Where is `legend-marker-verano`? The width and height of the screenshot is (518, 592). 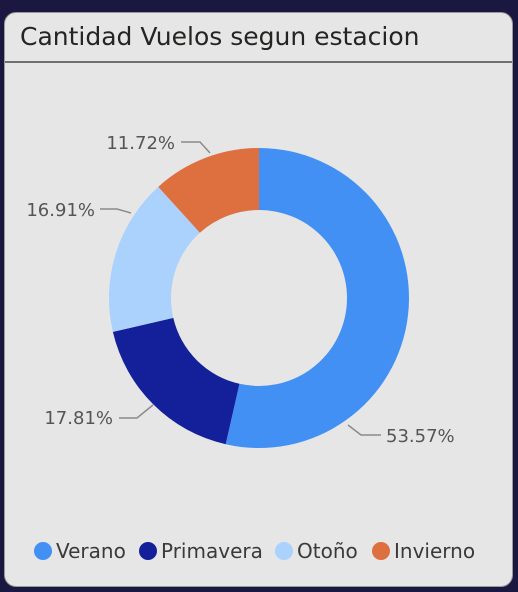
legend-marker-verano is located at coordinates (43, 551).